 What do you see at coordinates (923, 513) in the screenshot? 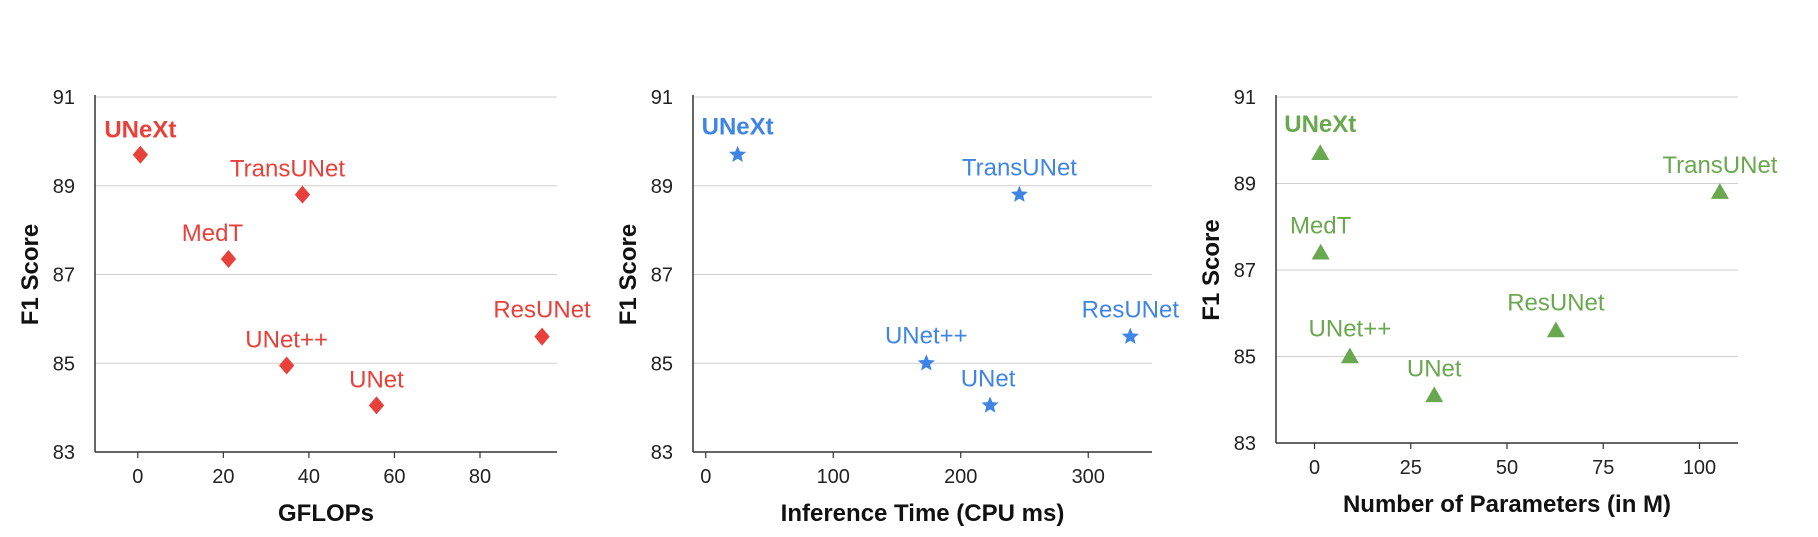
I see `x-axis-title: Inference Time (CPU ms)` at bounding box center [923, 513].